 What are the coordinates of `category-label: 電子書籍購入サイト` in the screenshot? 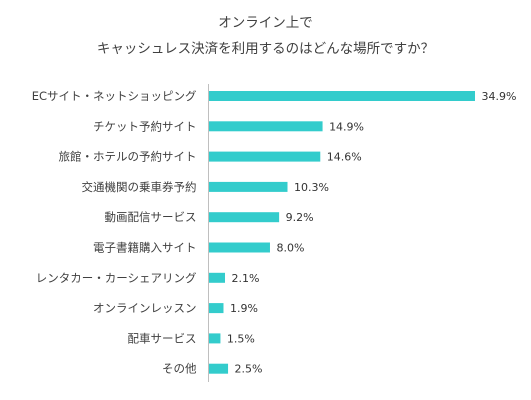 It's located at (145, 248).